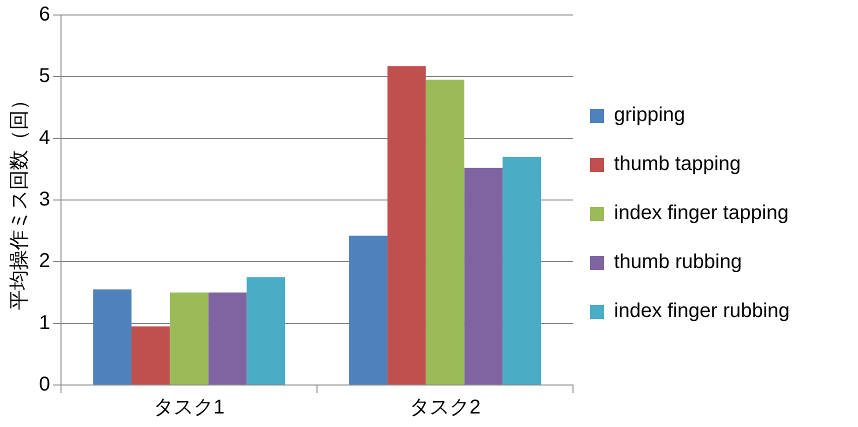  What do you see at coordinates (44, 199) in the screenshot?
I see `y-tick-label: 3` at bounding box center [44, 199].